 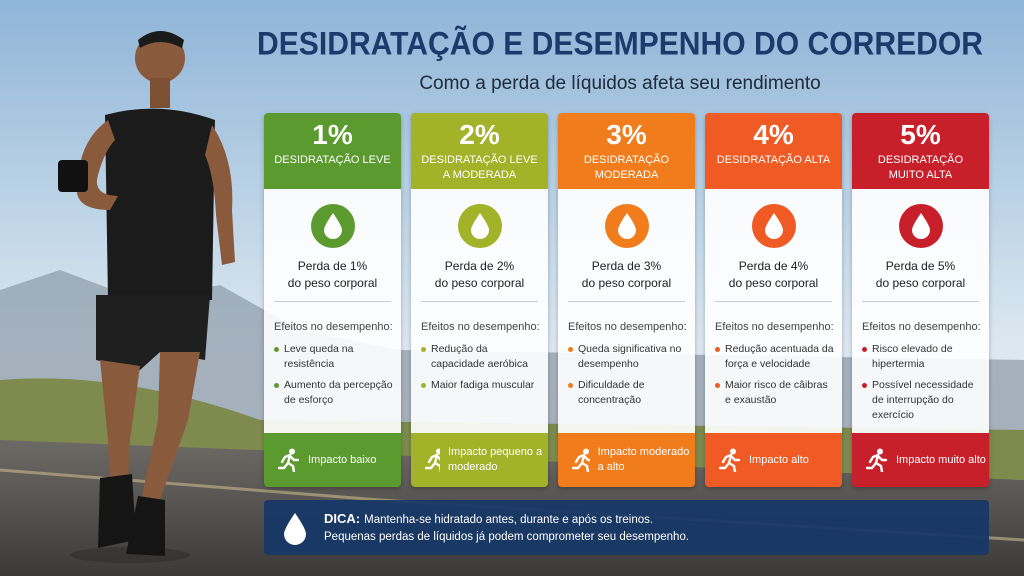 What do you see at coordinates (626, 266) in the screenshot?
I see `loss-line: Perda de 3%` at bounding box center [626, 266].